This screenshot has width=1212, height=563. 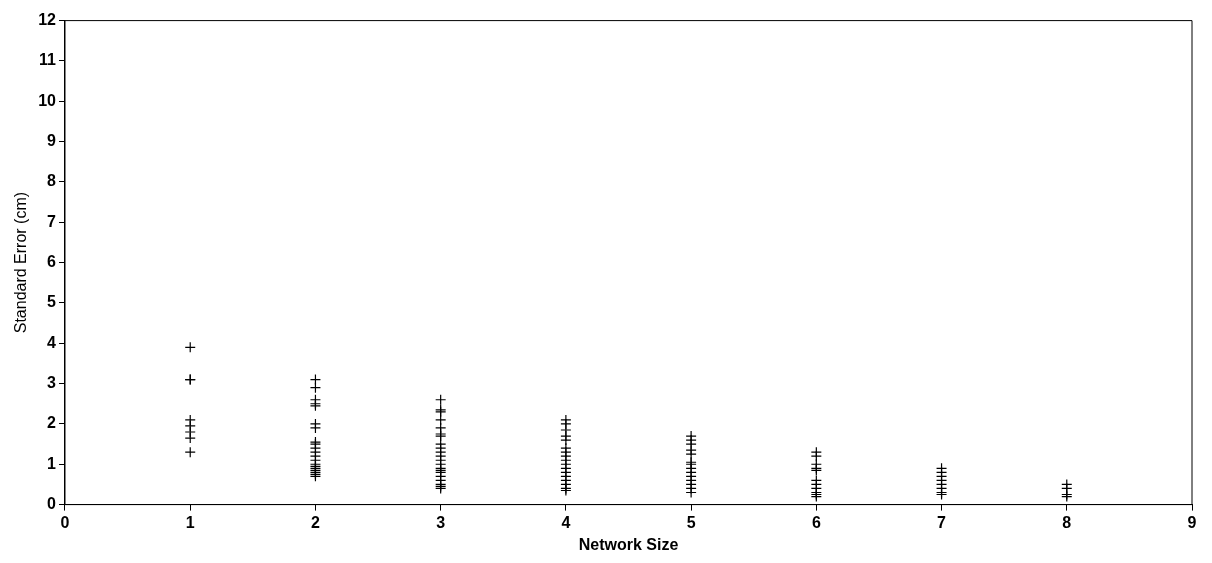 What do you see at coordinates (566, 522) in the screenshot?
I see `x-tick-label: 4` at bounding box center [566, 522].